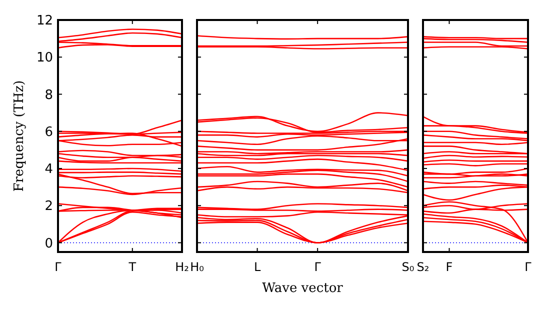  I want to click on y-tick-label: 2, so click(48, 206).